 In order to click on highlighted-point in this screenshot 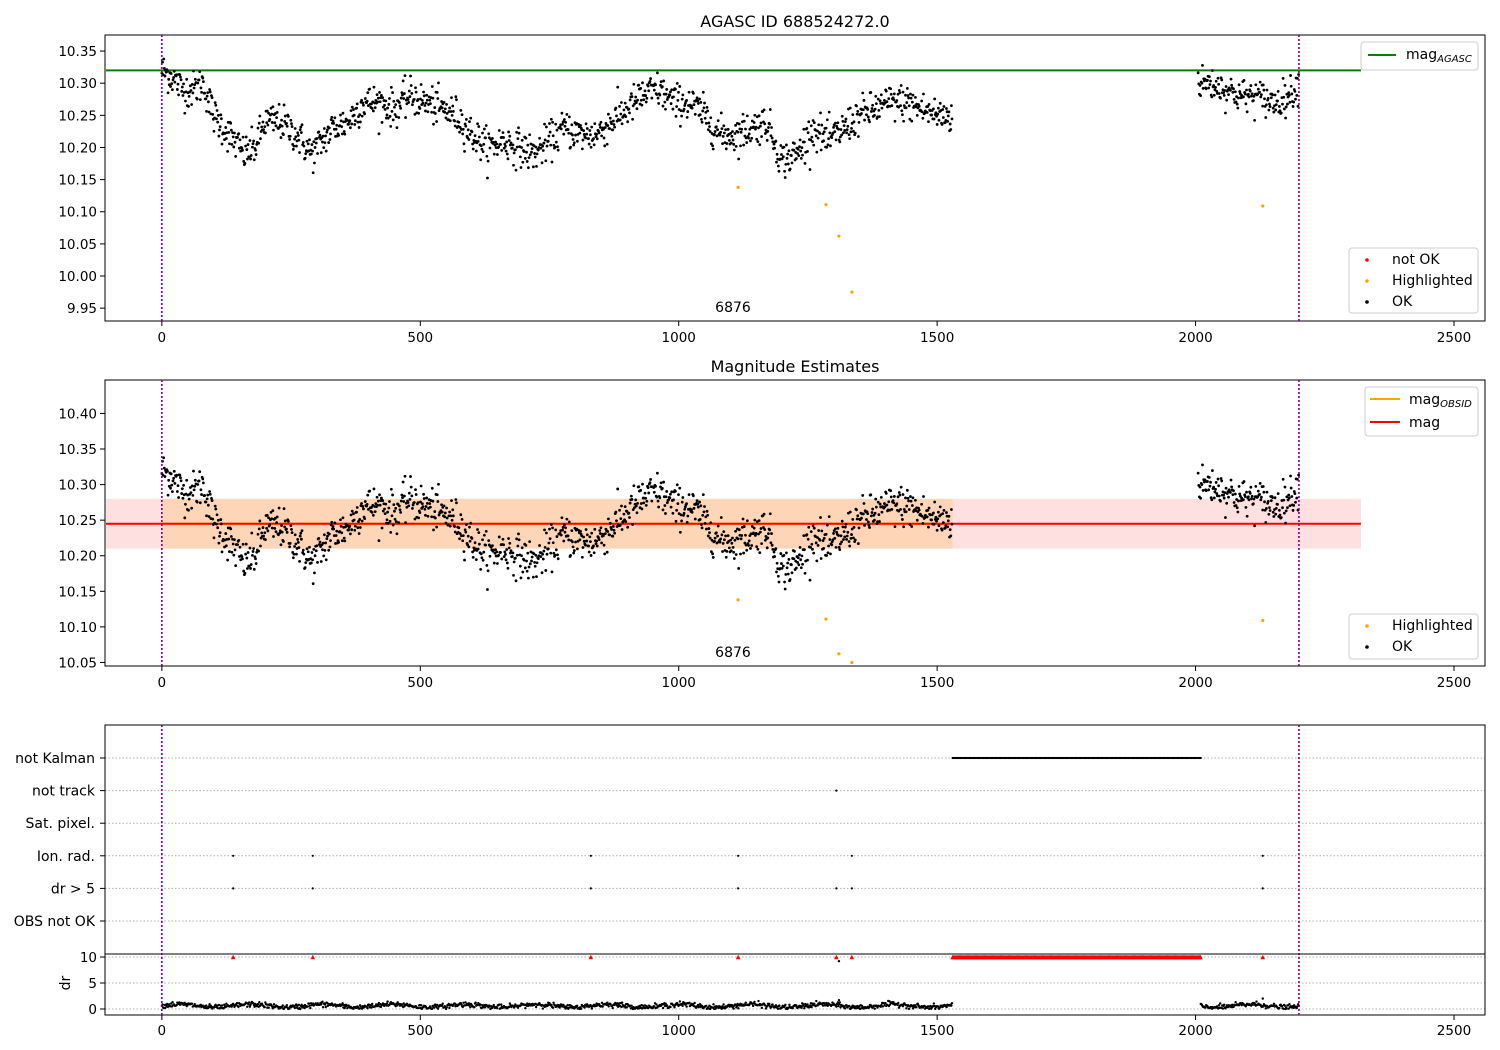, I will do `click(826, 205)`.